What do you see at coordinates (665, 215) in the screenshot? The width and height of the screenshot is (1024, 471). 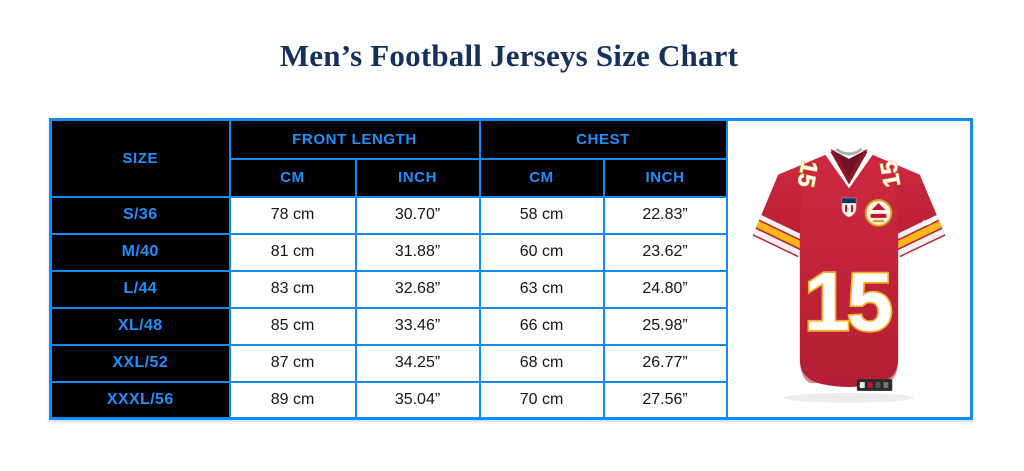 I see `chest-inch-value: 22.83”` at bounding box center [665, 215].